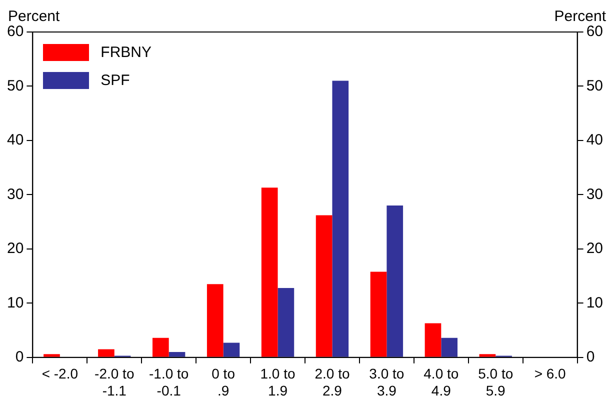 This screenshot has height=405, width=610. What do you see at coordinates (590, 357) in the screenshot?
I see `y2-tick-label: 0` at bounding box center [590, 357].